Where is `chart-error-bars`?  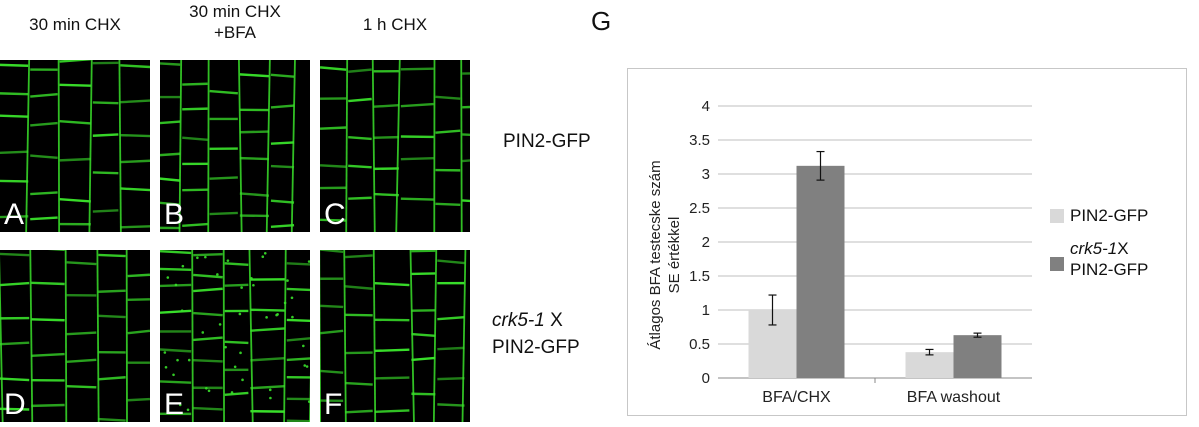
chart-error-bars is located at coordinates (875, 253).